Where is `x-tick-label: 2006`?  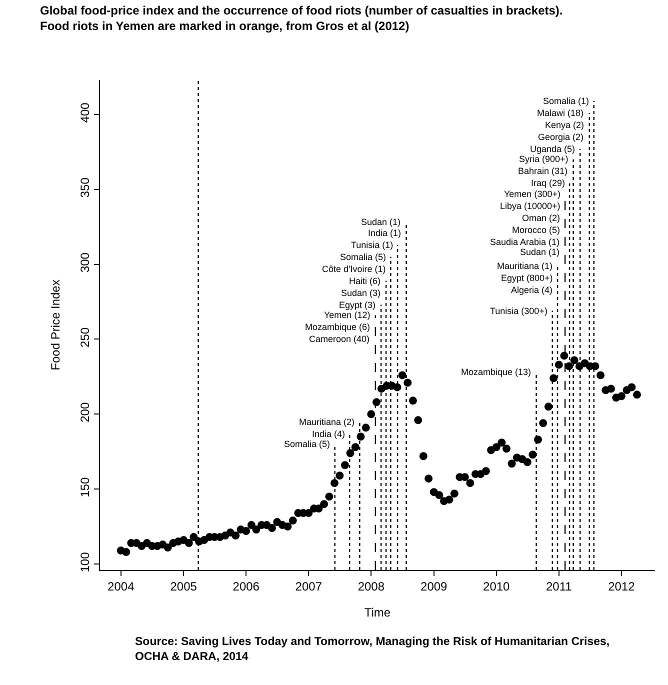 x-tick-label: 2006 is located at coordinates (246, 586).